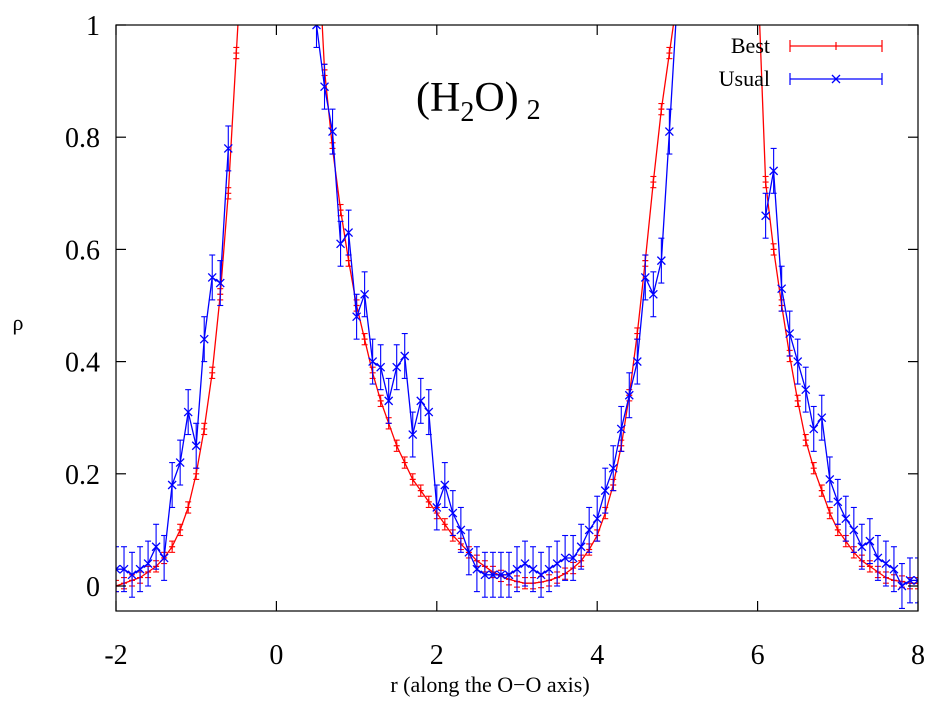  What do you see at coordinates (836, 46) in the screenshot?
I see `legend-sample-best` at bounding box center [836, 46].